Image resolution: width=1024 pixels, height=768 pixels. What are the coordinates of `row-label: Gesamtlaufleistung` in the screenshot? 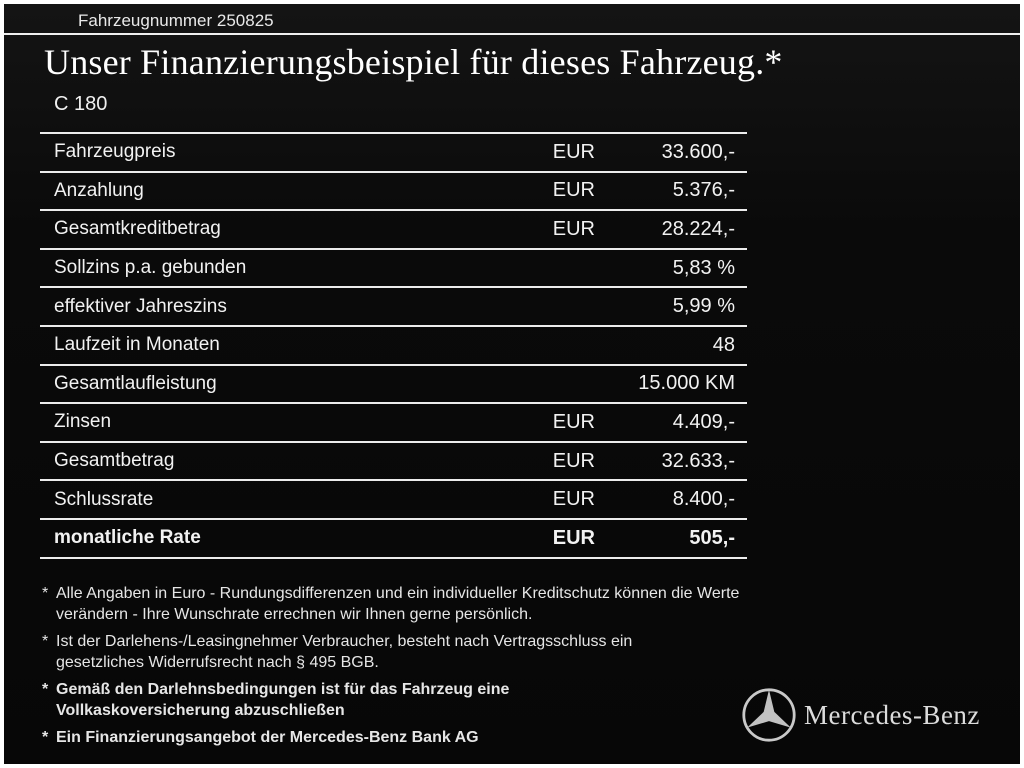 It's located at (135, 383).